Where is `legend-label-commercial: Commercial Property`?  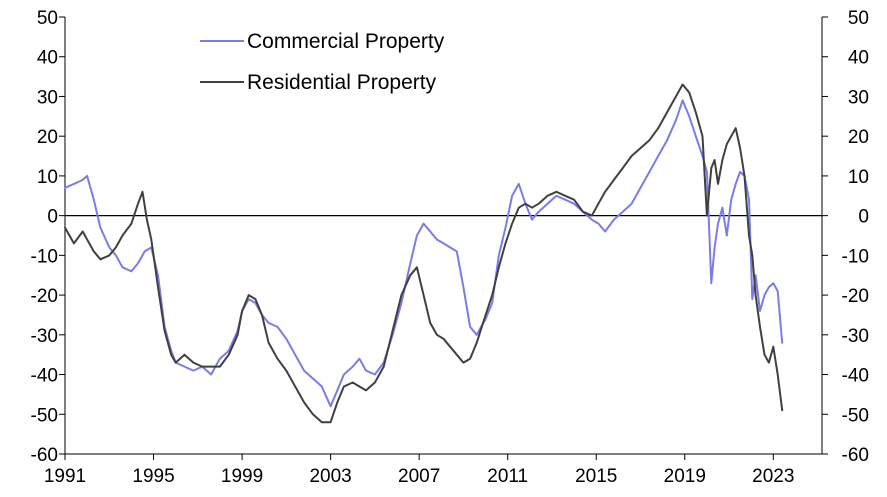
legend-label-commercial: Commercial Property is located at coordinates (346, 41).